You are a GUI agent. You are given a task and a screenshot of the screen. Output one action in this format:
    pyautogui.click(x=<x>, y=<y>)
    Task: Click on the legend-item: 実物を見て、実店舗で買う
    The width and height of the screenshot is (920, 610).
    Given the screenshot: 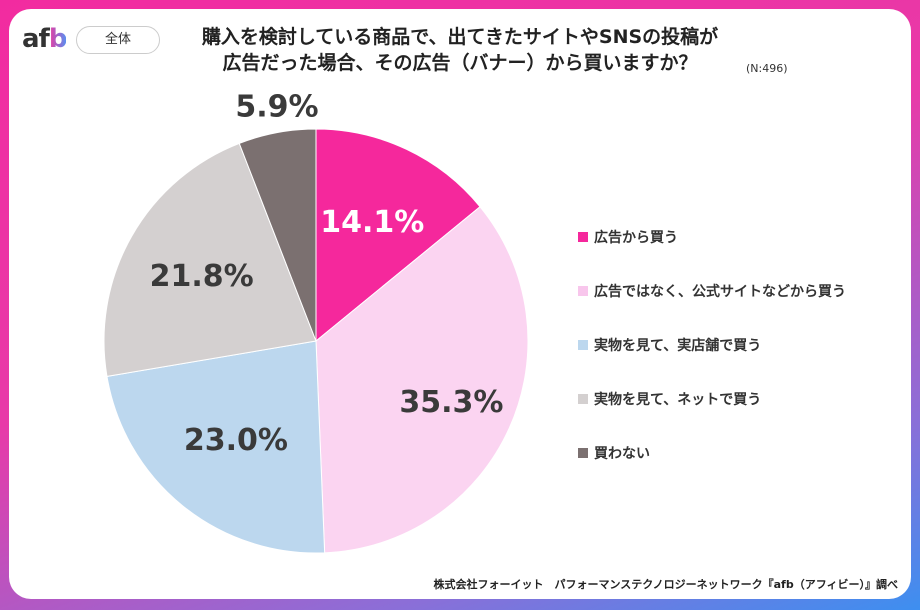 What is the action you would take?
    pyautogui.click(x=712, y=345)
    